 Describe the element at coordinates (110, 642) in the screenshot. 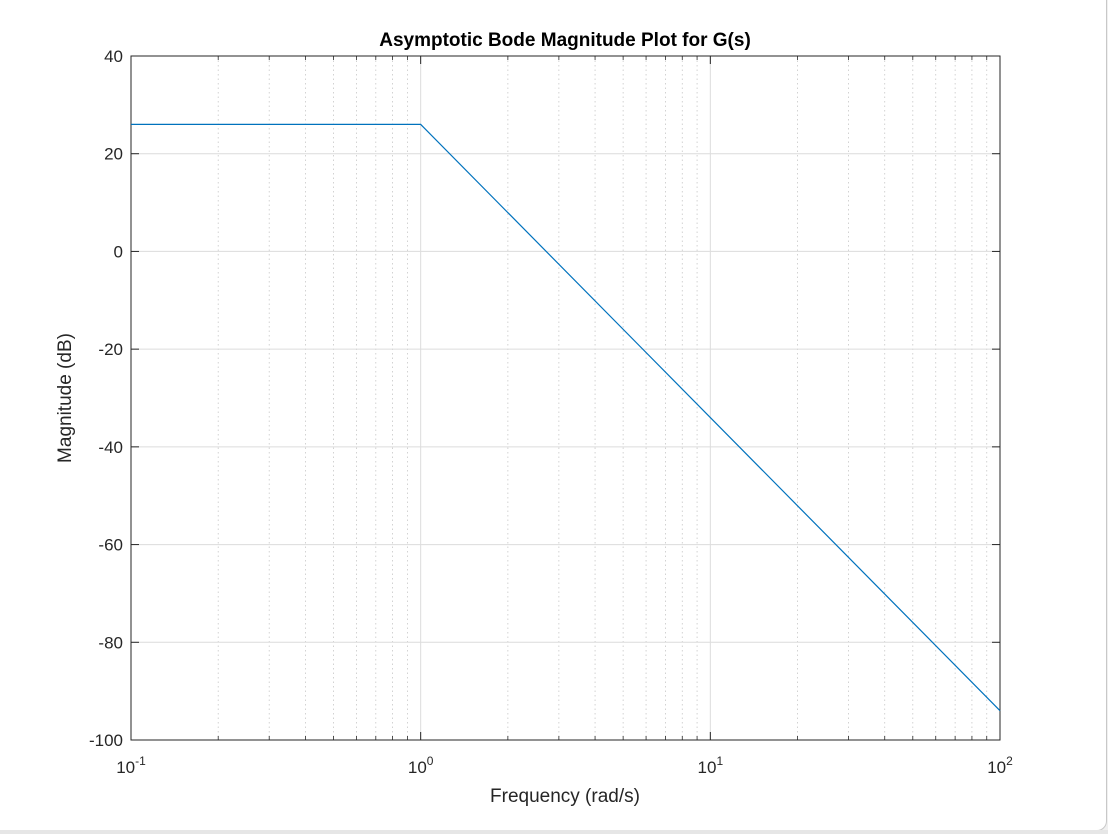

I see `y-tick-label: -80` at that location.